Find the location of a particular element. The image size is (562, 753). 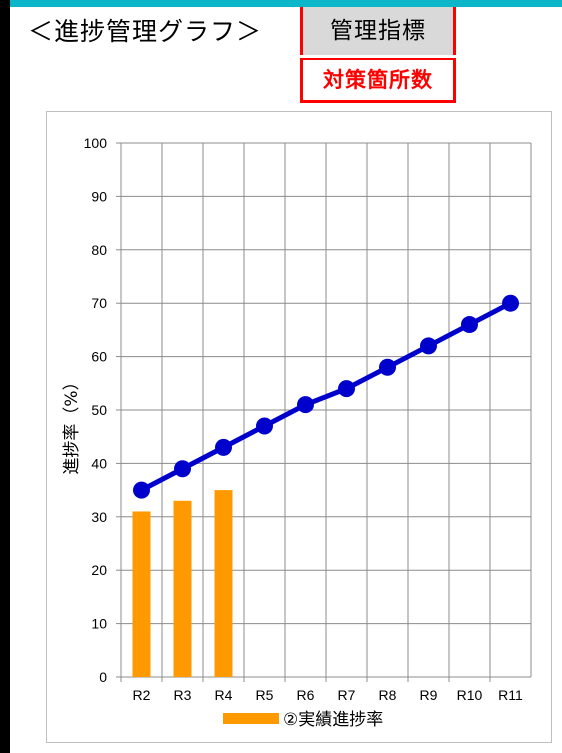

y-tick-label: 80 is located at coordinates (99, 250).